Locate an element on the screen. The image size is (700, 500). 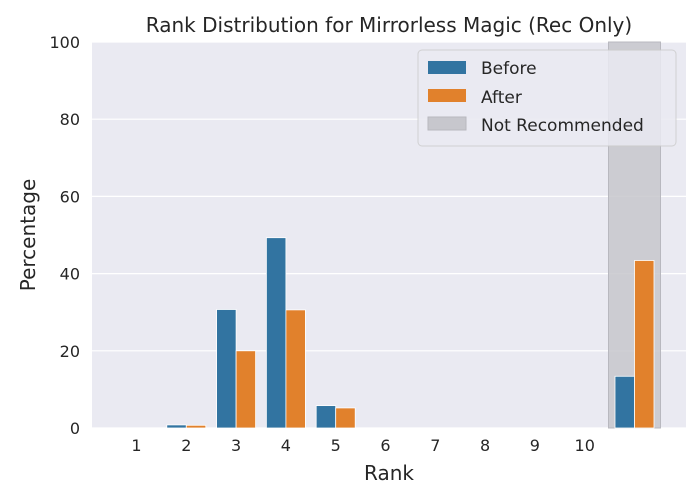
y-axis-title: Percentage is located at coordinates (28, 235).